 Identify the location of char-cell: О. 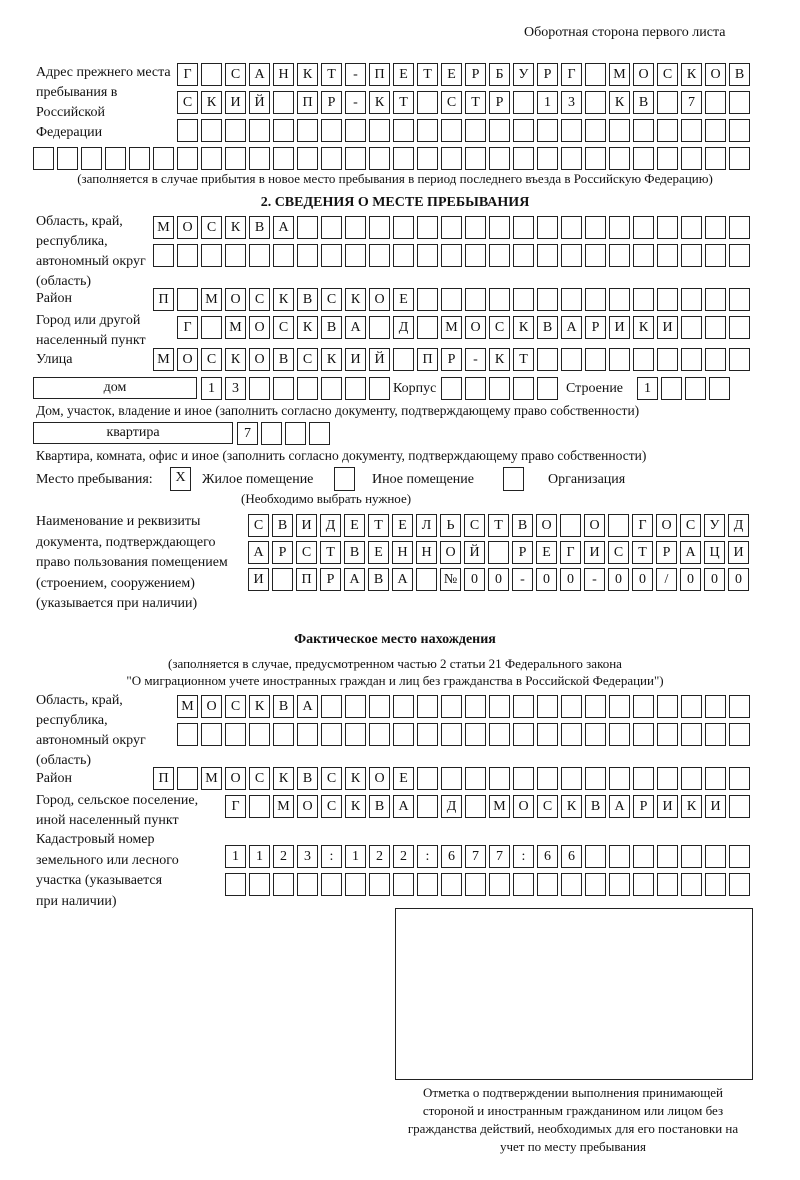
(523, 806).